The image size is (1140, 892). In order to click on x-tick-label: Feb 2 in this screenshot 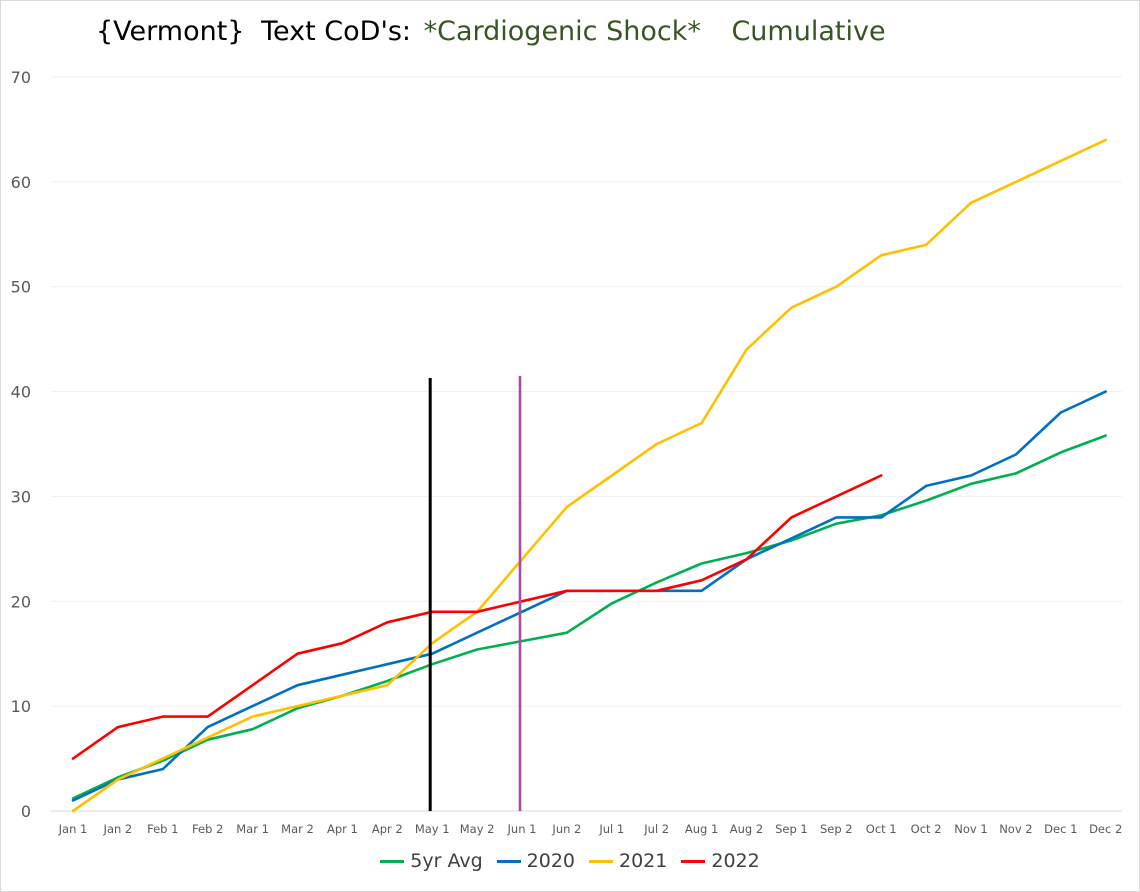, I will do `click(207, 829)`.